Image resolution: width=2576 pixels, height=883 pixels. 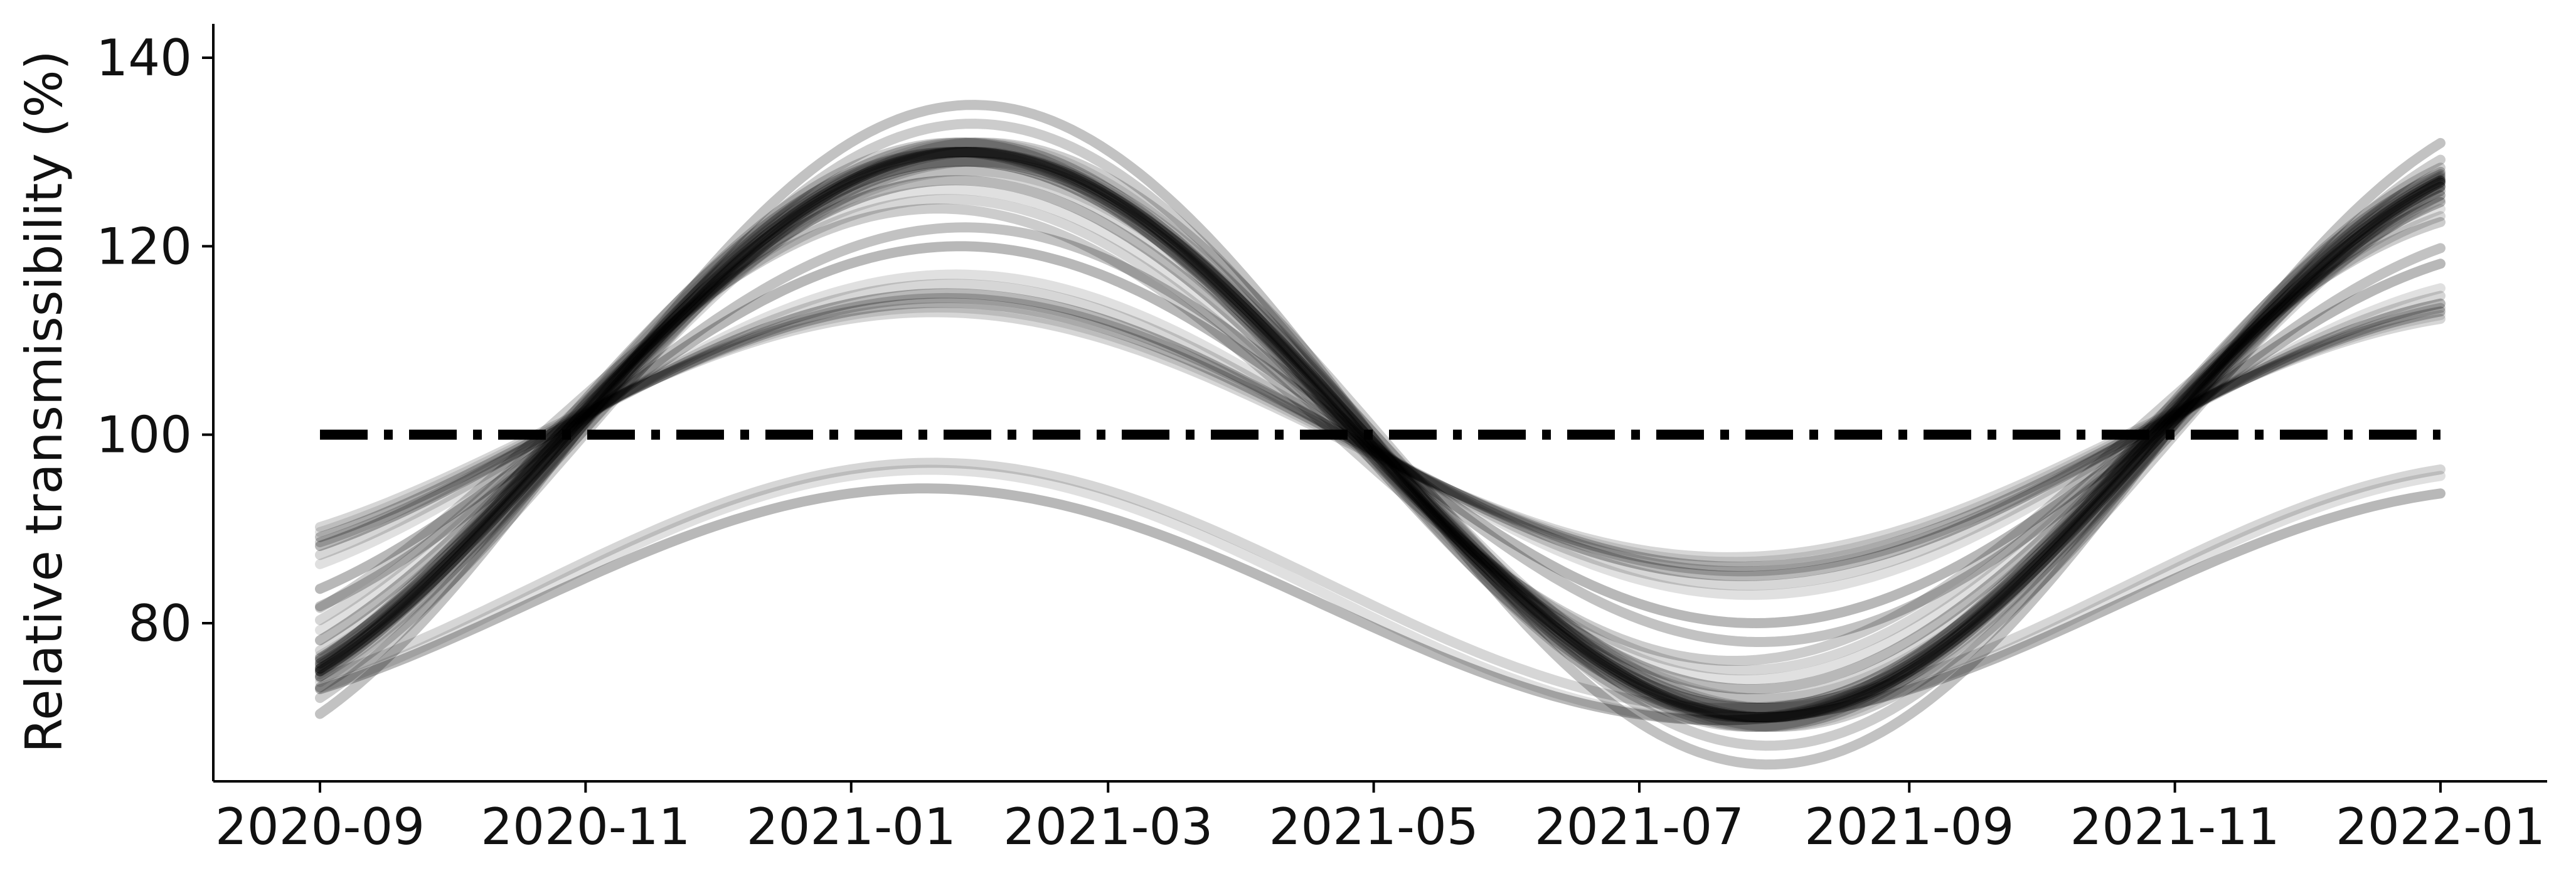 What do you see at coordinates (320, 827) in the screenshot?
I see `x-tick-label: 2020-09` at bounding box center [320, 827].